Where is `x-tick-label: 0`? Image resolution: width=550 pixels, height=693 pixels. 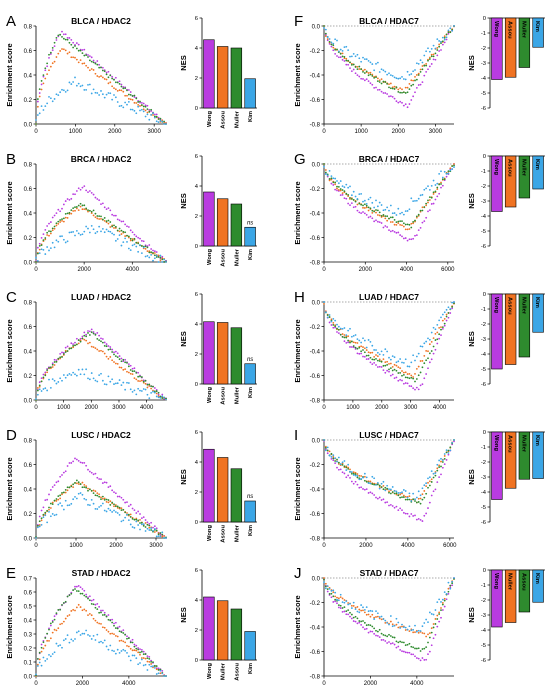 x-tick-label: 0 is located at coordinates (36, 270).